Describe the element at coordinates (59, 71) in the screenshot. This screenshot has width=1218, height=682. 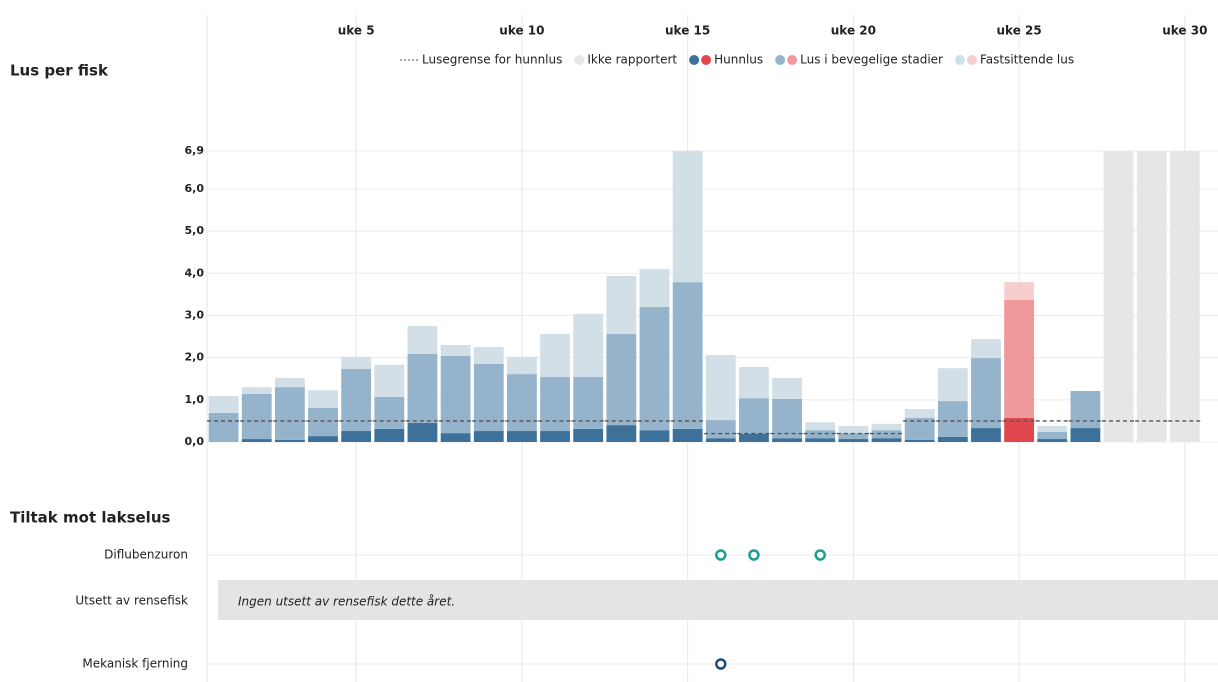
I see `chart-title: Lus per fisk` at that location.